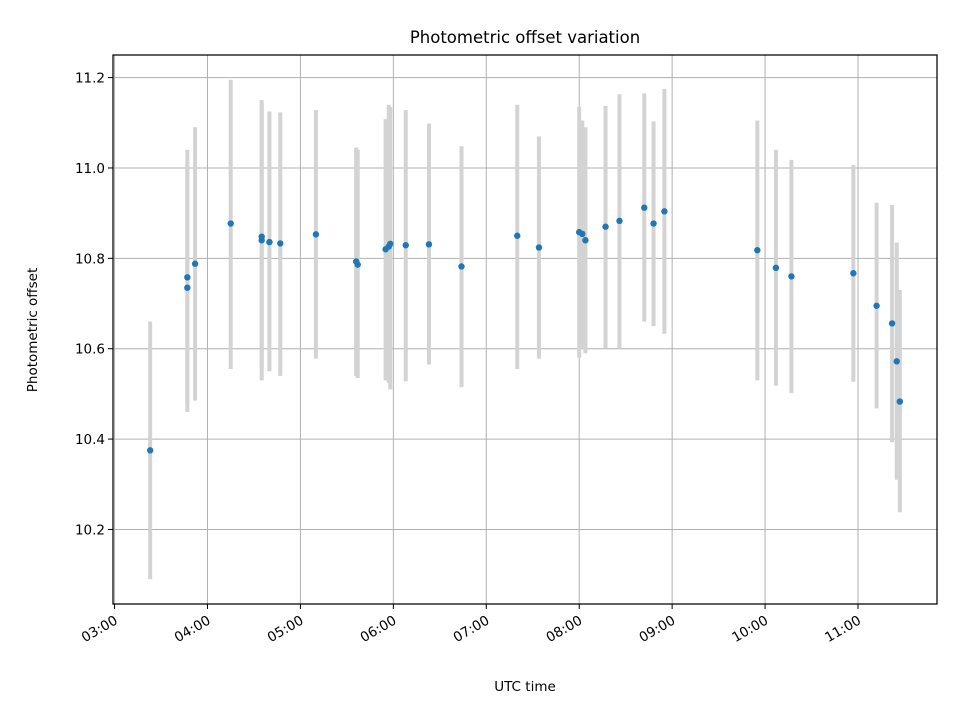 This screenshot has height=720, width=960. Describe the element at coordinates (90, 440) in the screenshot. I see `y-tick-label: 10.4` at that location.